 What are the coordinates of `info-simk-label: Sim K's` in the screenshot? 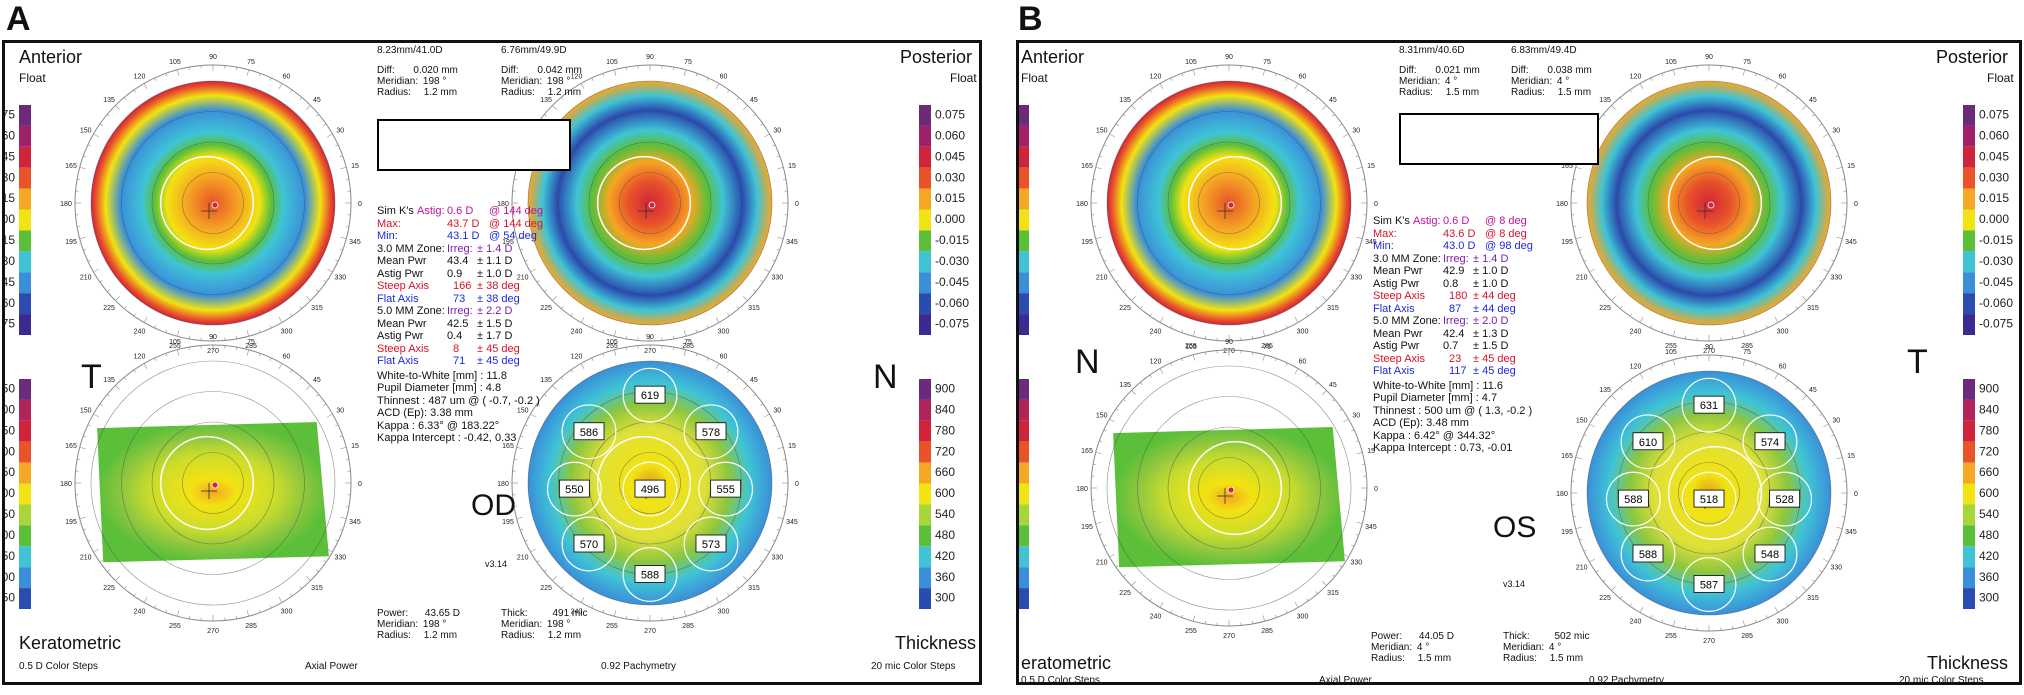 It's located at (1391, 221).